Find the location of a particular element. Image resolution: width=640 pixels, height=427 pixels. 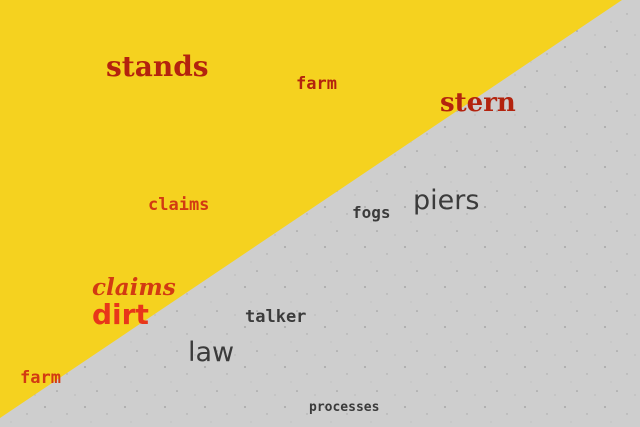

word-claims-mid: claims is located at coordinates (179, 205).